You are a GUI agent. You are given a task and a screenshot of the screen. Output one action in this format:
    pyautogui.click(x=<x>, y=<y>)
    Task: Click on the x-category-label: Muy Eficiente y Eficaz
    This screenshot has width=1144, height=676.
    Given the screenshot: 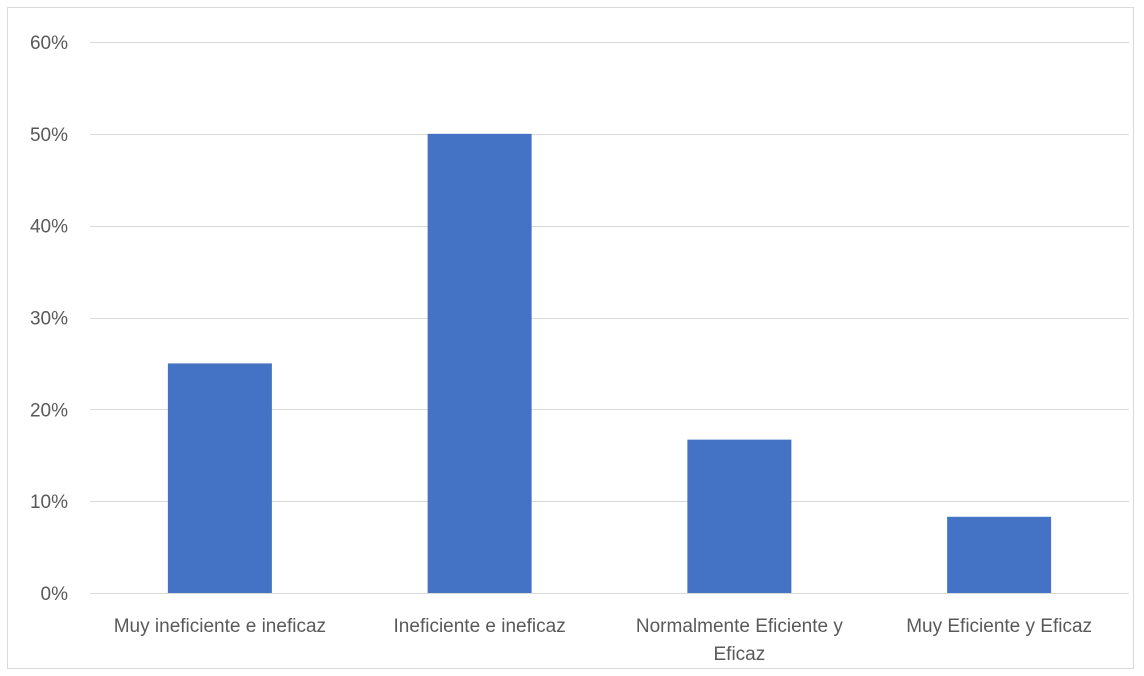 What is the action you would take?
    pyautogui.click(x=999, y=626)
    